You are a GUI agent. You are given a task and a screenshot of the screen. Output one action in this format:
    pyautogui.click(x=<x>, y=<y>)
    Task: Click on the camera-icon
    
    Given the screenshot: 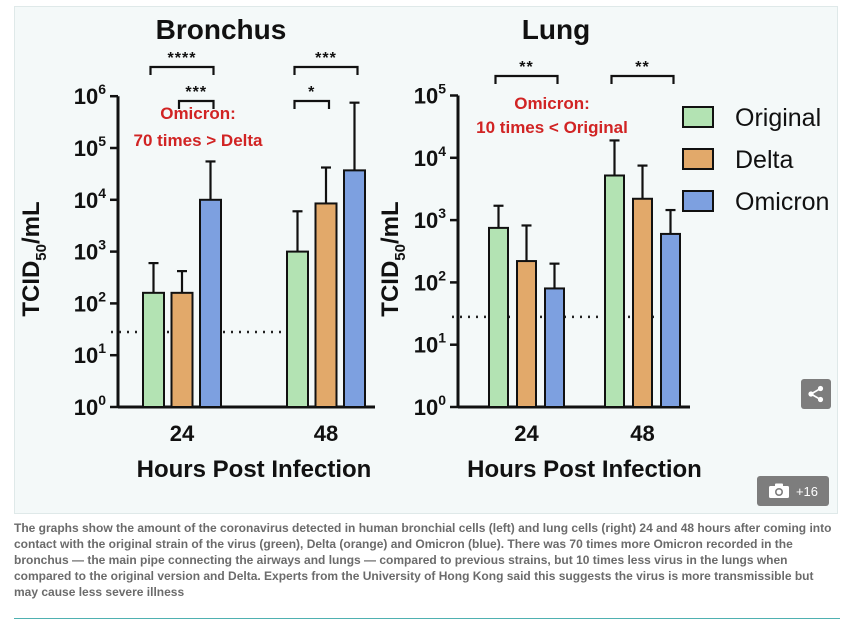 What is the action you would take?
    pyautogui.click(x=778, y=490)
    